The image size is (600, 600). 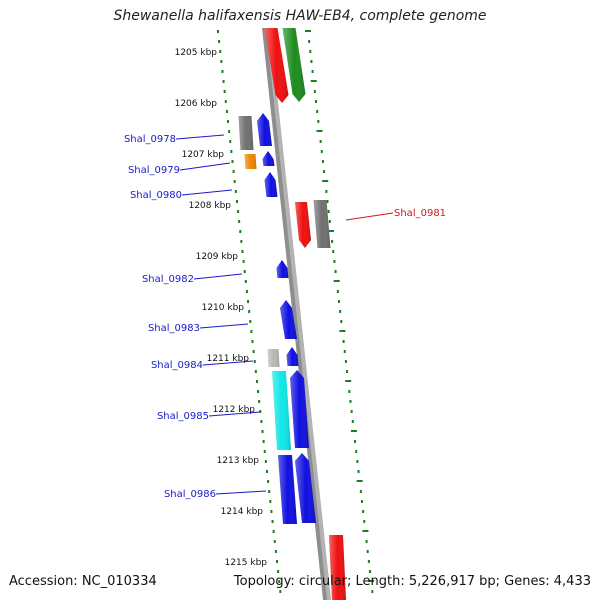 I want to click on gene-label: Shal_0984, so click(x=177, y=365).